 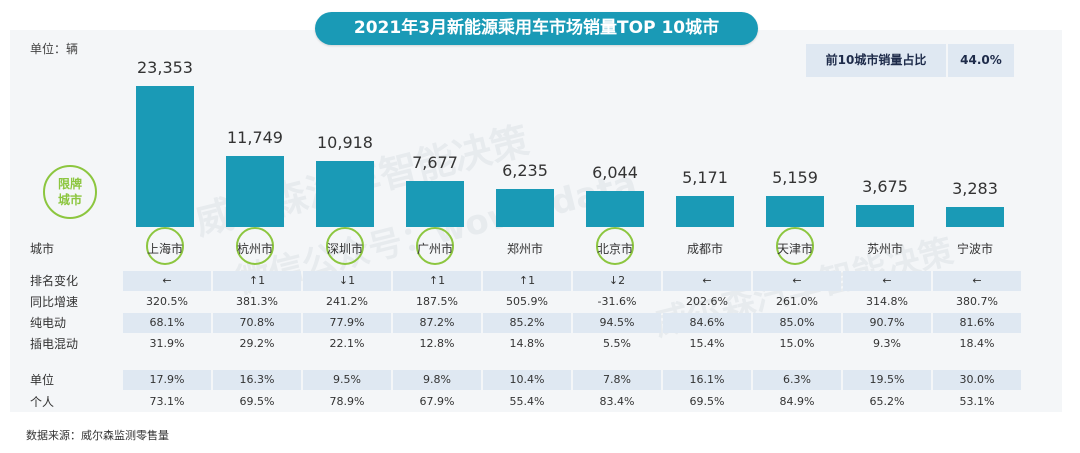 I want to click on badge-line-2: 城市, so click(x=69, y=200).